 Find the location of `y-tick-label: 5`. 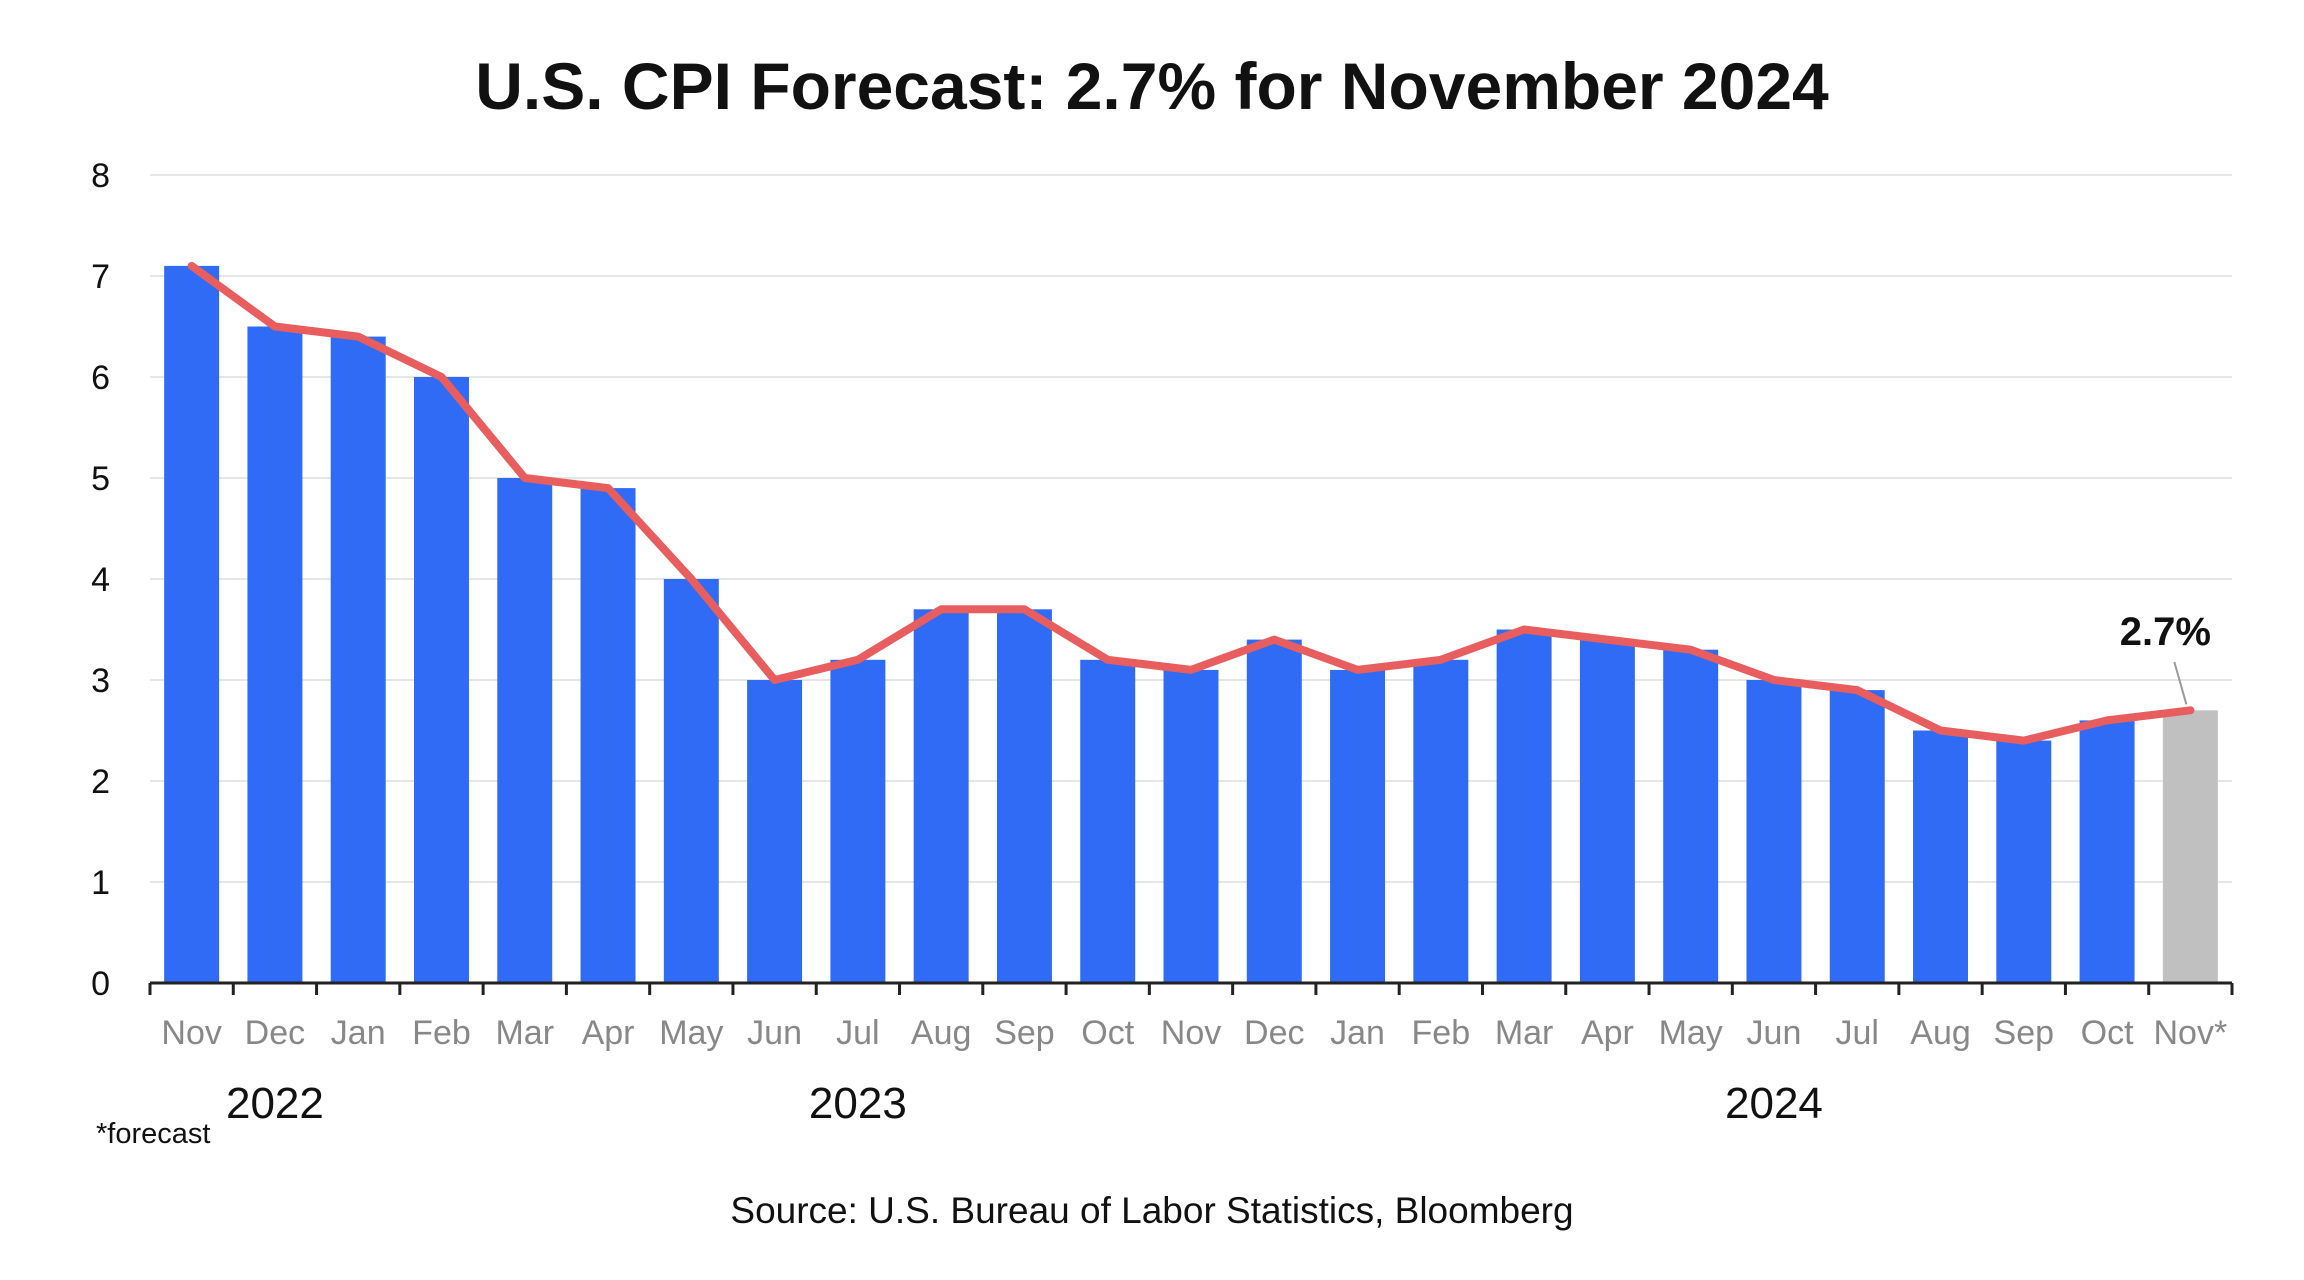

y-tick-label: 5 is located at coordinates (100, 479).